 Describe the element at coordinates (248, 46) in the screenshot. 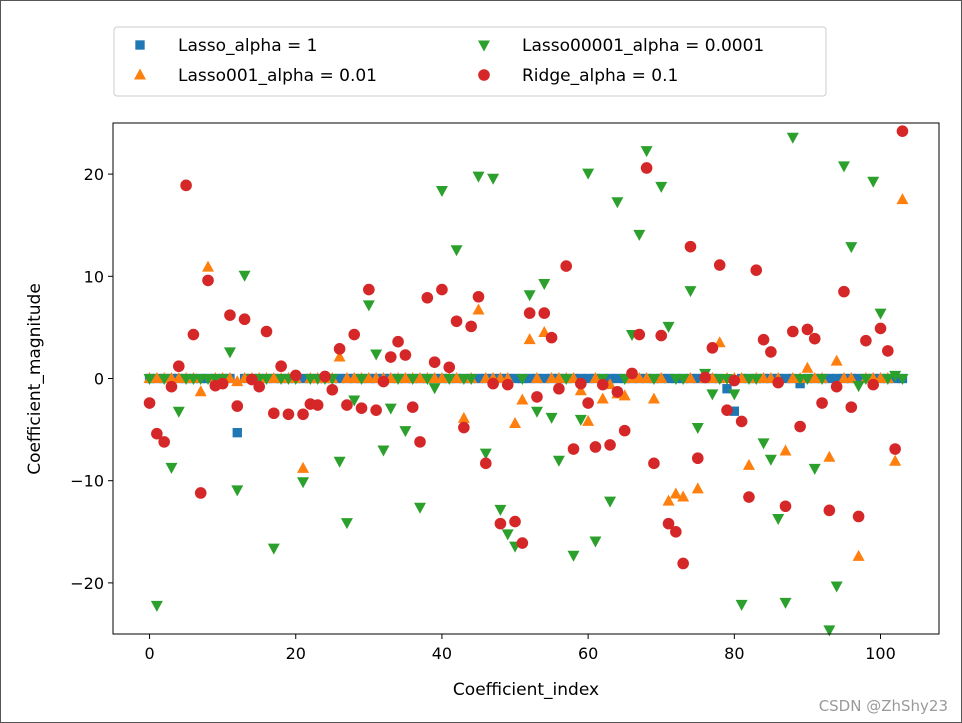

I see `legend-label: Lasso_alpha = 1` at that location.